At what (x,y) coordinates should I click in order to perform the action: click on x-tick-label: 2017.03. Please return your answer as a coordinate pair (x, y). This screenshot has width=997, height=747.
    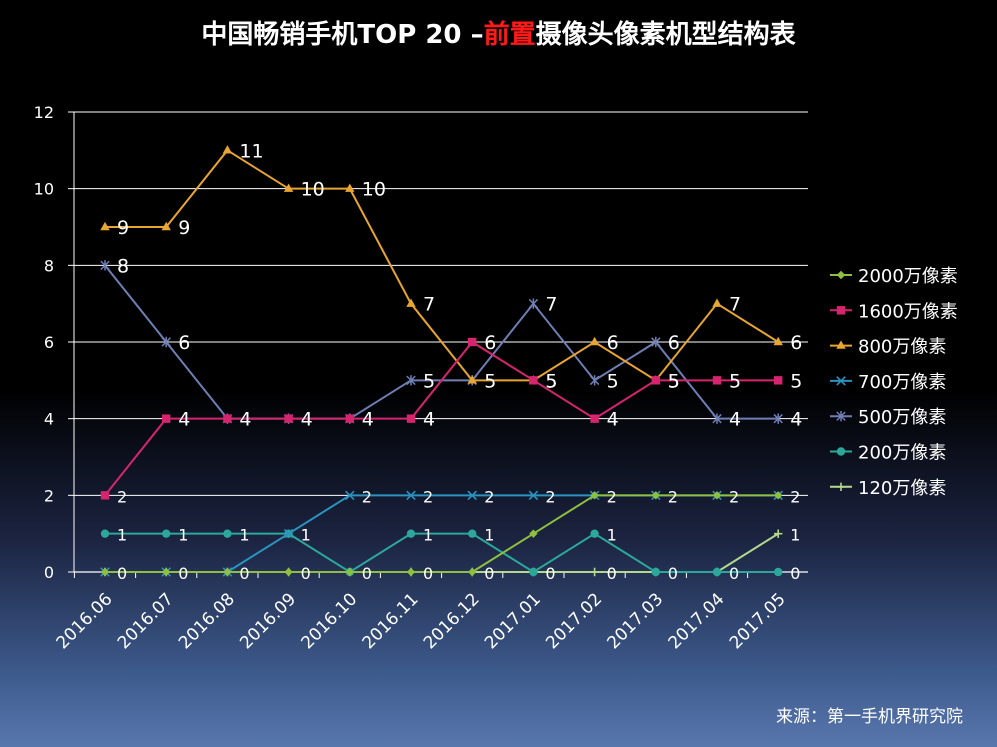
    Looking at the image, I should click on (635, 621).